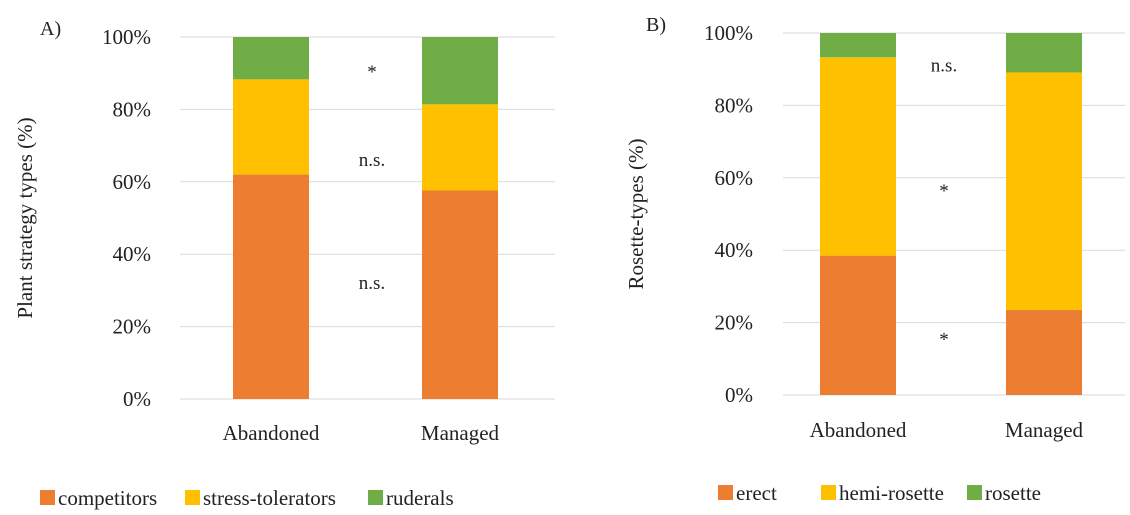 The height and width of the screenshot is (515, 1130). I want to click on legend-label: stress-tolerators, so click(269, 498).